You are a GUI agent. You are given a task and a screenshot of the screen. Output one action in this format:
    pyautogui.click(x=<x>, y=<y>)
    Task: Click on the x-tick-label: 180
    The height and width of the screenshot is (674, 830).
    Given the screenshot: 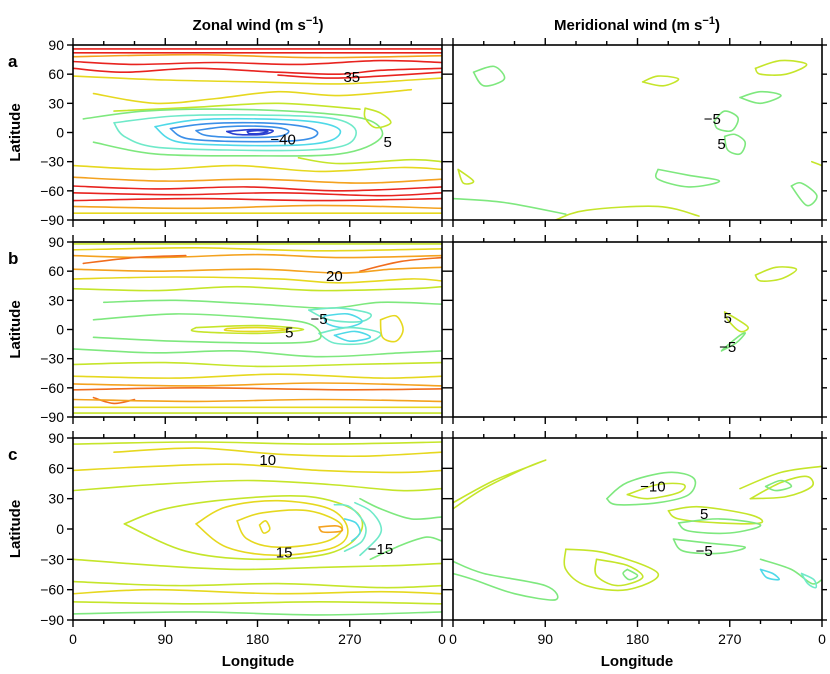 What is the action you would take?
    pyautogui.click(x=638, y=639)
    